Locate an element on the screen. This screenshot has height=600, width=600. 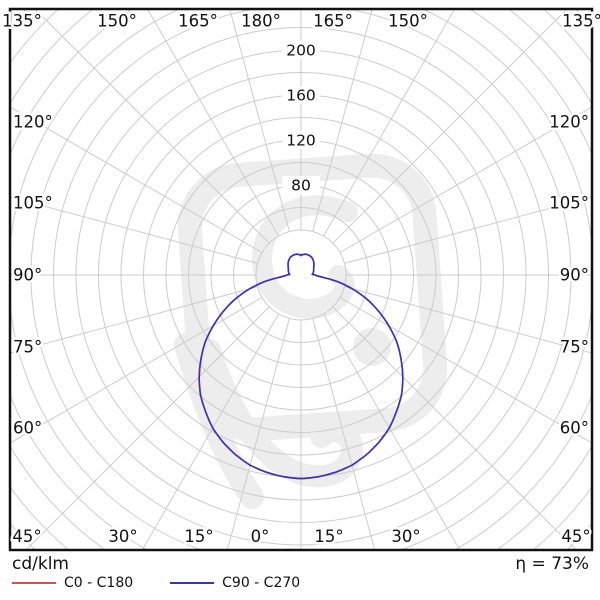
angle-label-left: 60° is located at coordinates (27, 428).